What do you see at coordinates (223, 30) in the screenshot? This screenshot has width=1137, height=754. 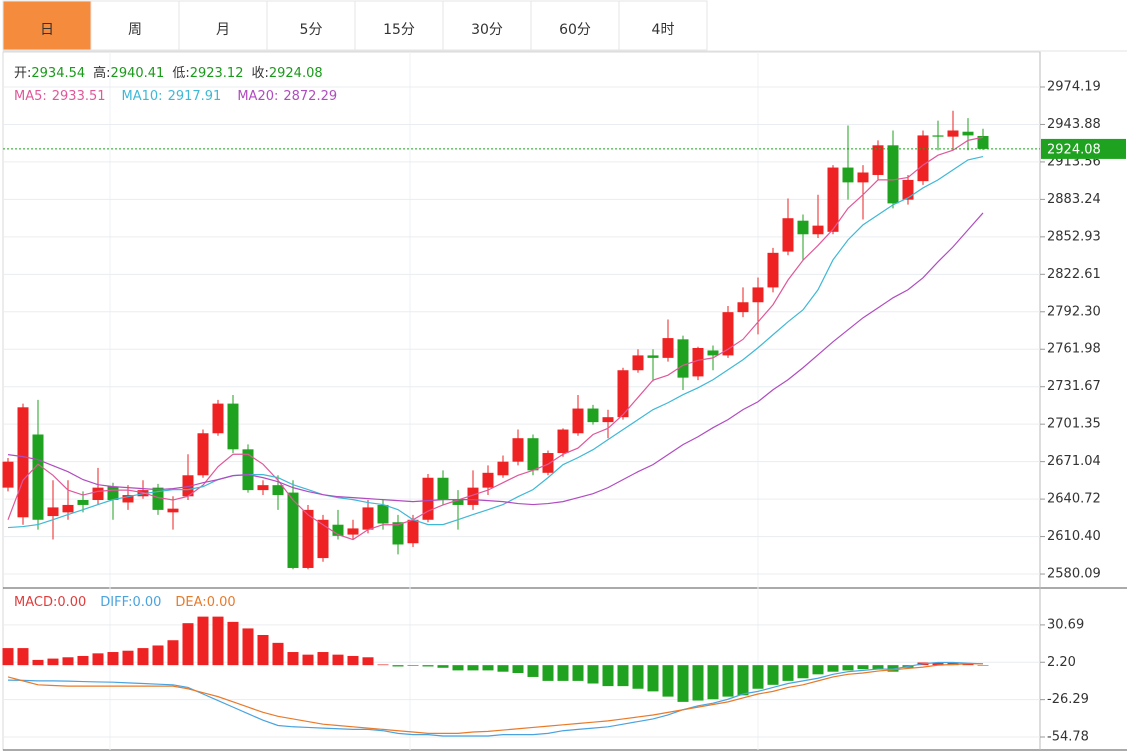 I see `tab-label: 月` at bounding box center [223, 30].